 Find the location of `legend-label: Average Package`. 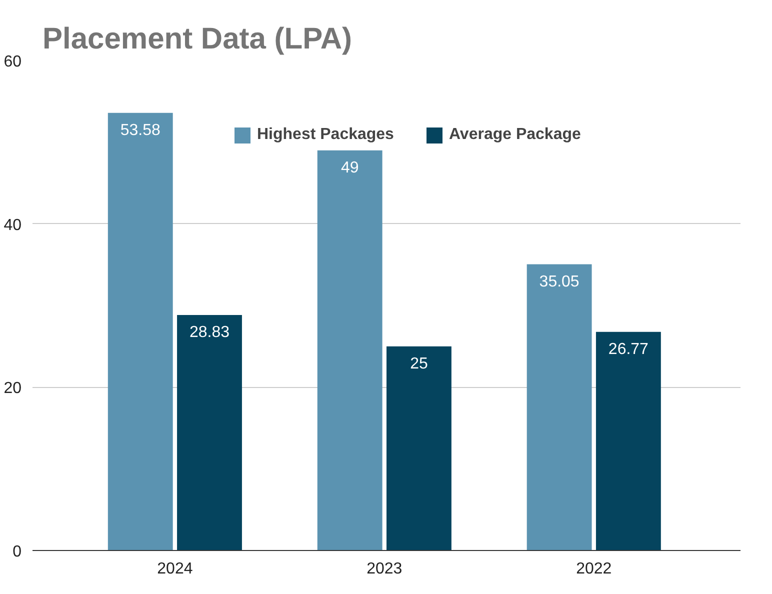

legend-label: Average Package is located at coordinates (514, 135).